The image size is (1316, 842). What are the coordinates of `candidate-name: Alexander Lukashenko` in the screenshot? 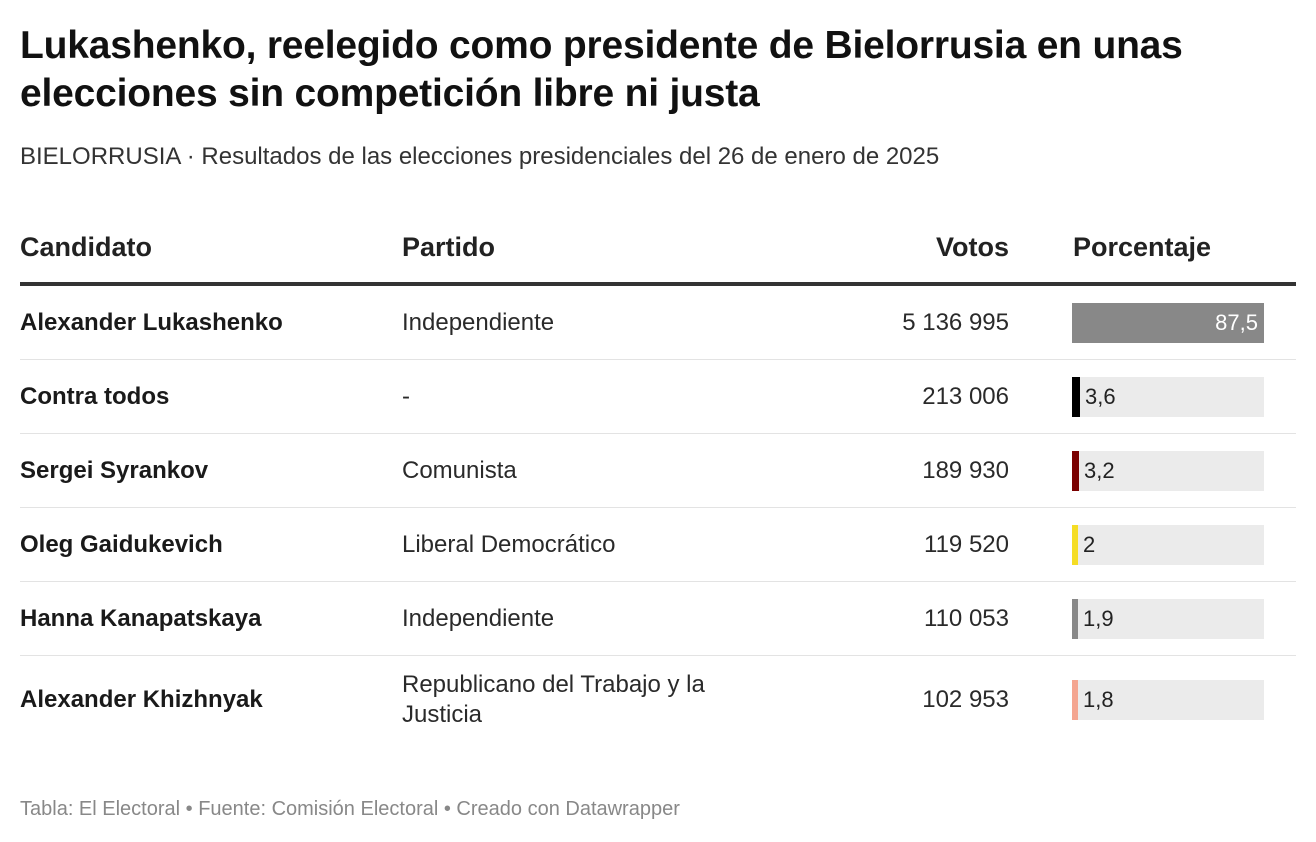 It's located at (151, 322).